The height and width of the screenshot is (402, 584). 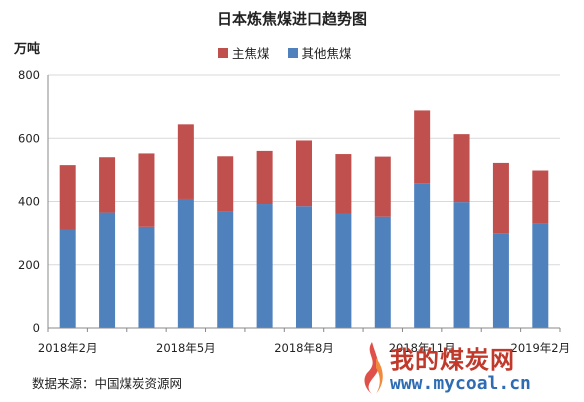 I want to click on watermark-main-text: 我的煤炭网, so click(x=452, y=360).